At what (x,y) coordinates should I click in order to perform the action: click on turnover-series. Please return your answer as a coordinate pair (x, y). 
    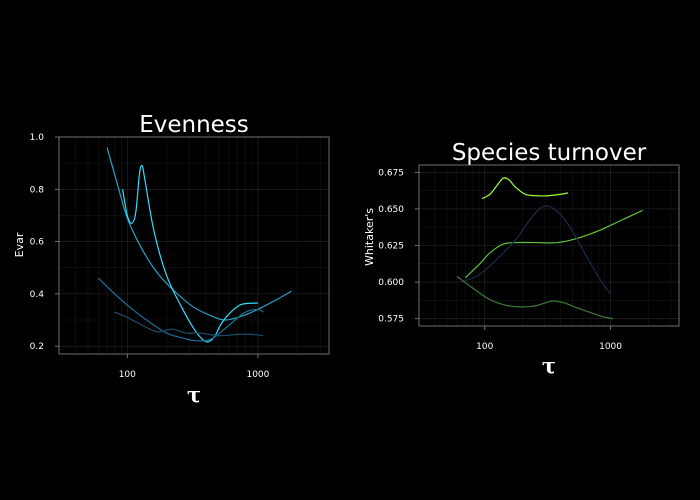
    Looking at the image, I should click on (549, 248).